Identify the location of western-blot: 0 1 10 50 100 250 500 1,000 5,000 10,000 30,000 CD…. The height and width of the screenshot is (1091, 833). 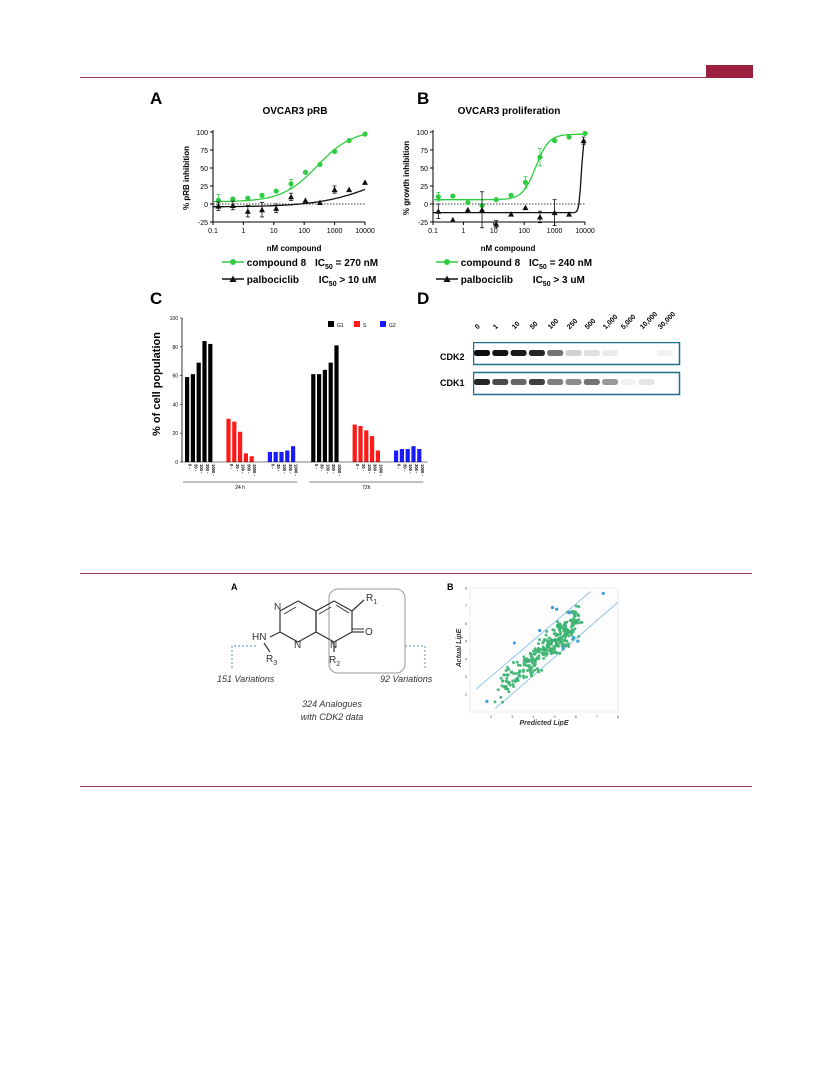
(565, 359).